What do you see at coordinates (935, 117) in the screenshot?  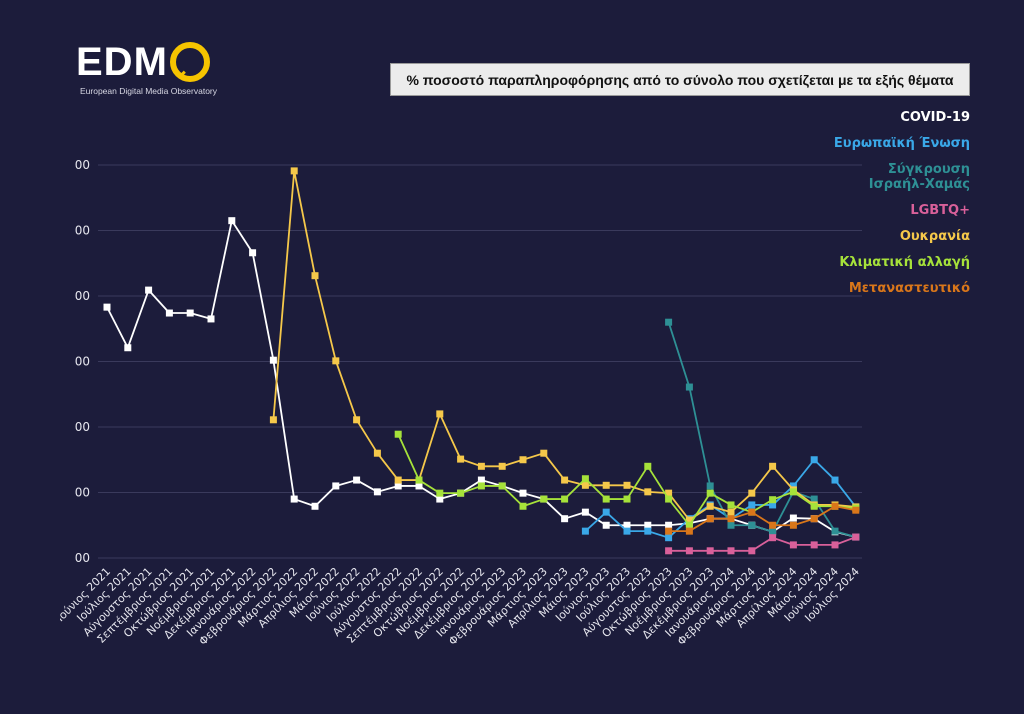 I see `legend-item: COVID-19` at bounding box center [935, 117].